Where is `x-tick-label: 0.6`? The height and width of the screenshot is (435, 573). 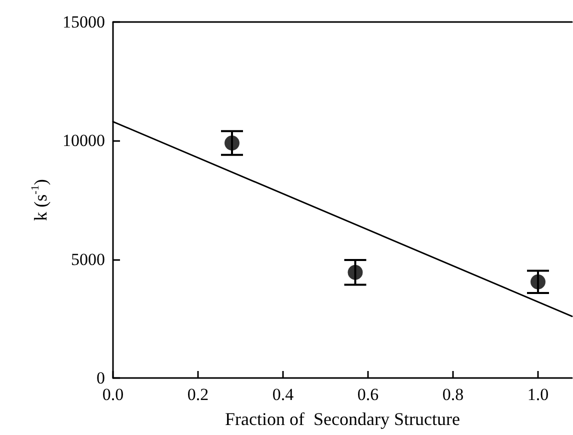
x-tick-label: 0.6 is located at coordinates (368, 394).